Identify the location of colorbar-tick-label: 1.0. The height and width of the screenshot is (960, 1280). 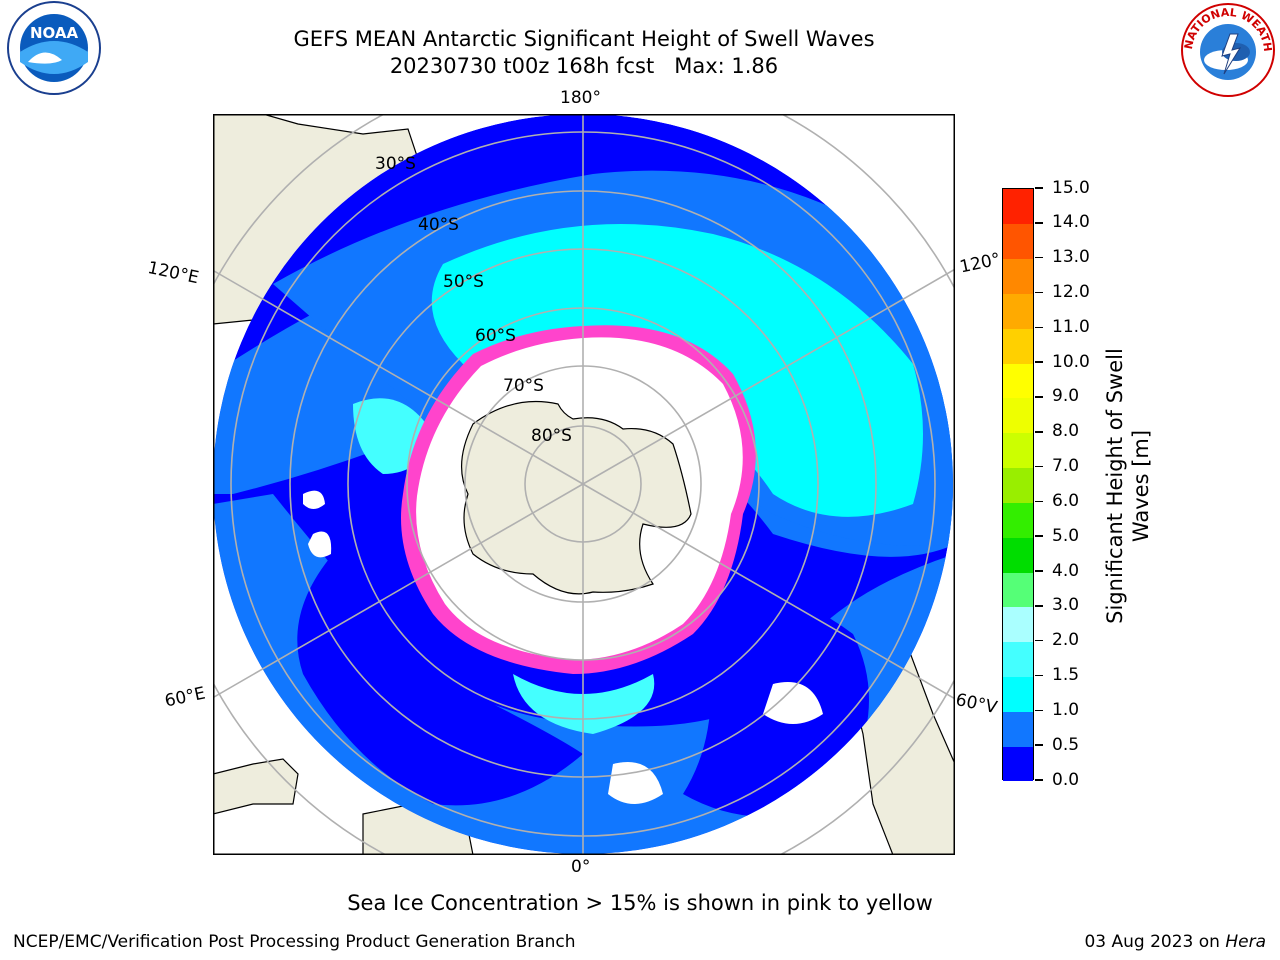
(1066, 709).